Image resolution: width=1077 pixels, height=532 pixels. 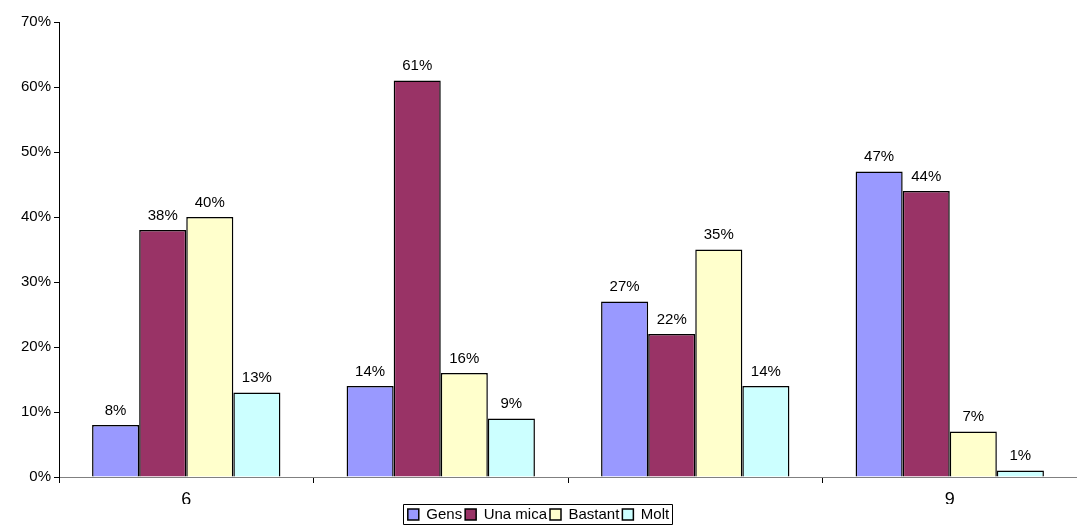 I want to click on y-tick-label: 40%, so click(x=35, y=216).